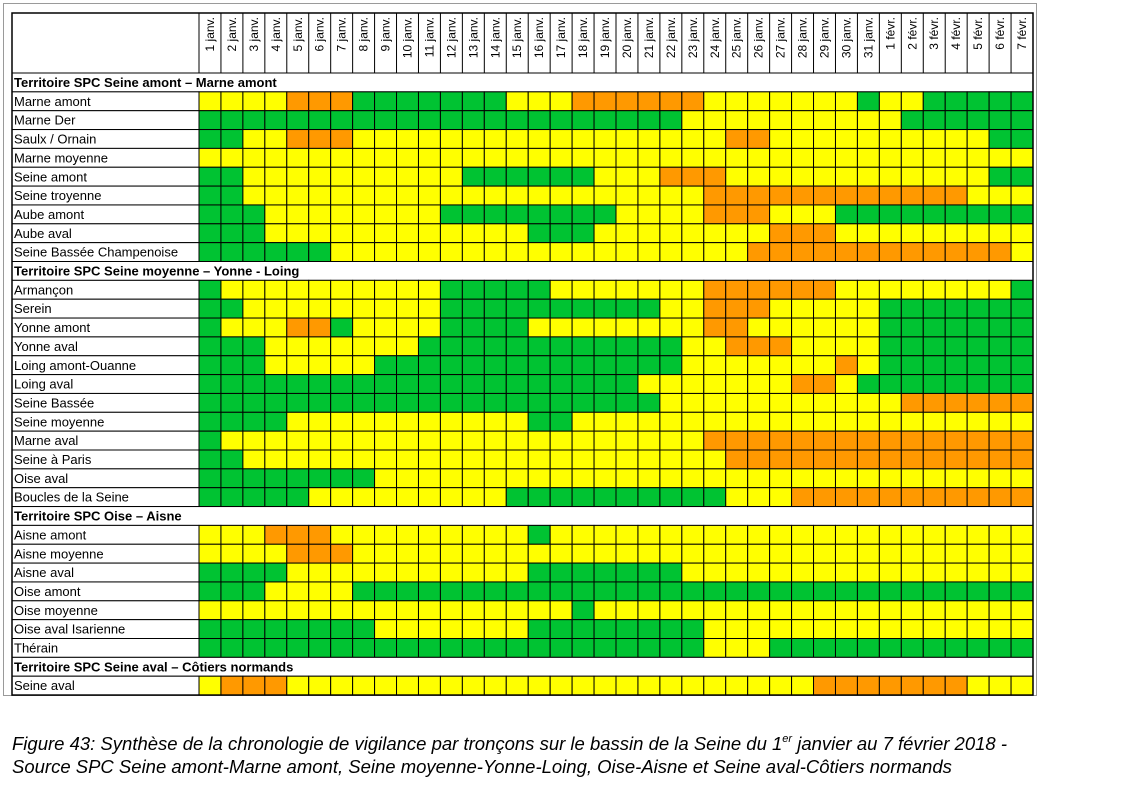  I want to click on row-label: Marne moyenne, so click(61, 157).